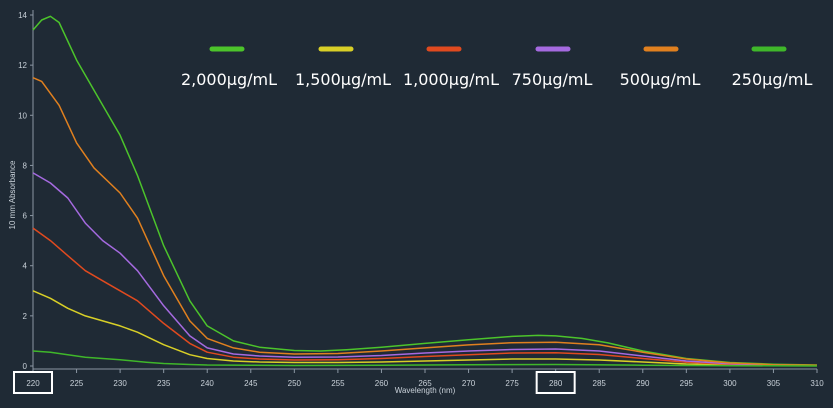  What do you see at coordinates (451, 79) in the screenshot?
I see `legend-label-2: 1,000μg/mL` at bounding box center [451, 79].